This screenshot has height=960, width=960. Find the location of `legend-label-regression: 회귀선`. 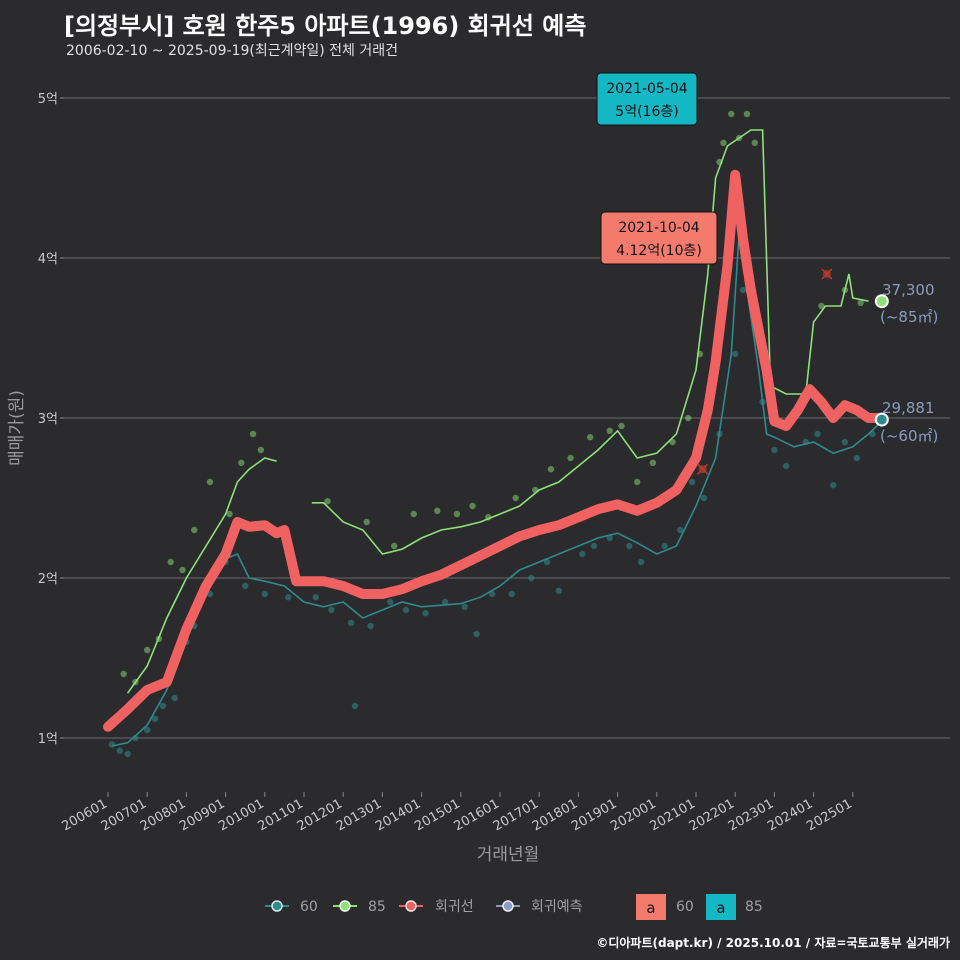

legend-label-regression: 회귀선 is located at coordinates (454, 907).